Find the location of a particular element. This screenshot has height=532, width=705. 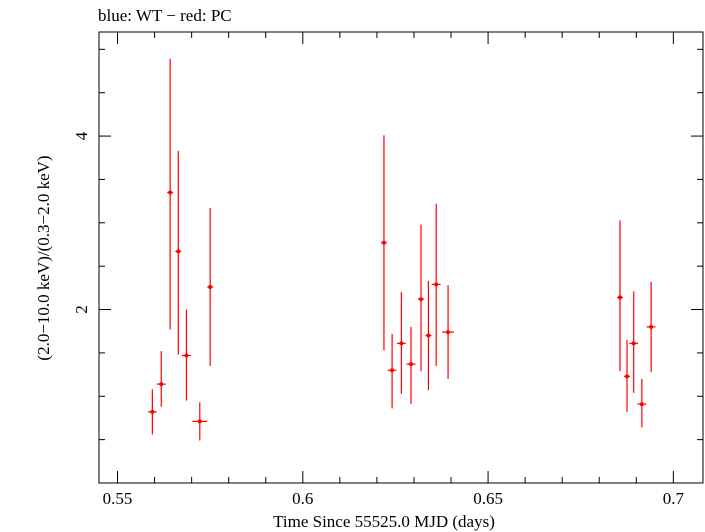

x-tick-label: 0.55 is located at coordinates (118, 498).